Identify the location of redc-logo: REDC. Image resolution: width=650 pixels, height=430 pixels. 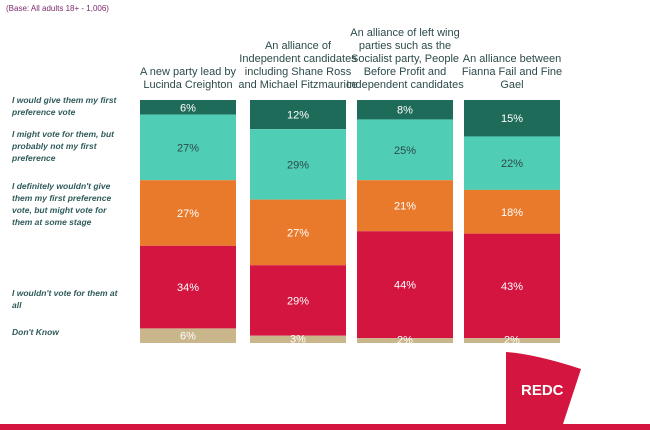
(543, 388).